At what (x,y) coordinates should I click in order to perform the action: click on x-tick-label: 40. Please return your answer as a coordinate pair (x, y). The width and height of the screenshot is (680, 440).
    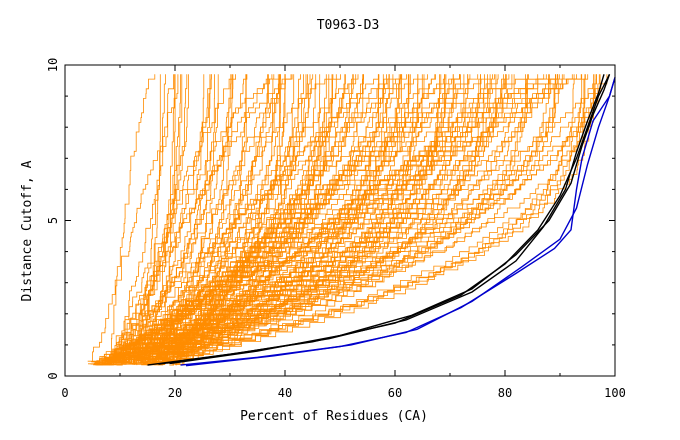
    Looking at the image, I should click on (285, 393).